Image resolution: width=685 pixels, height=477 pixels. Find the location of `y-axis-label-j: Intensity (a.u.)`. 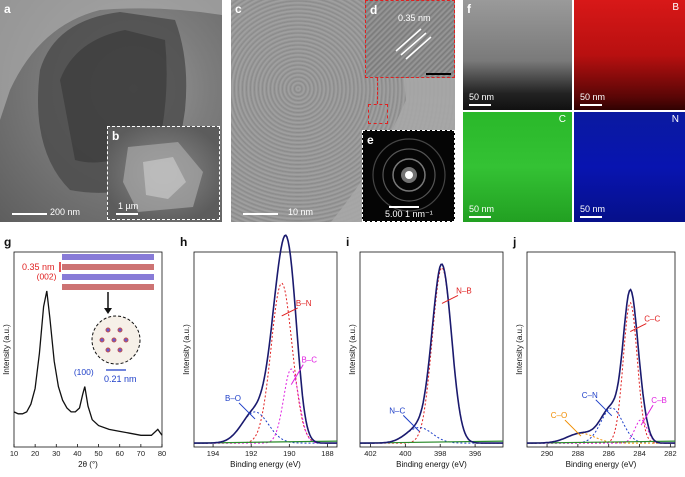

y-axis-label-j: Intensity (a.u.) is located at coordinates (519, 349).